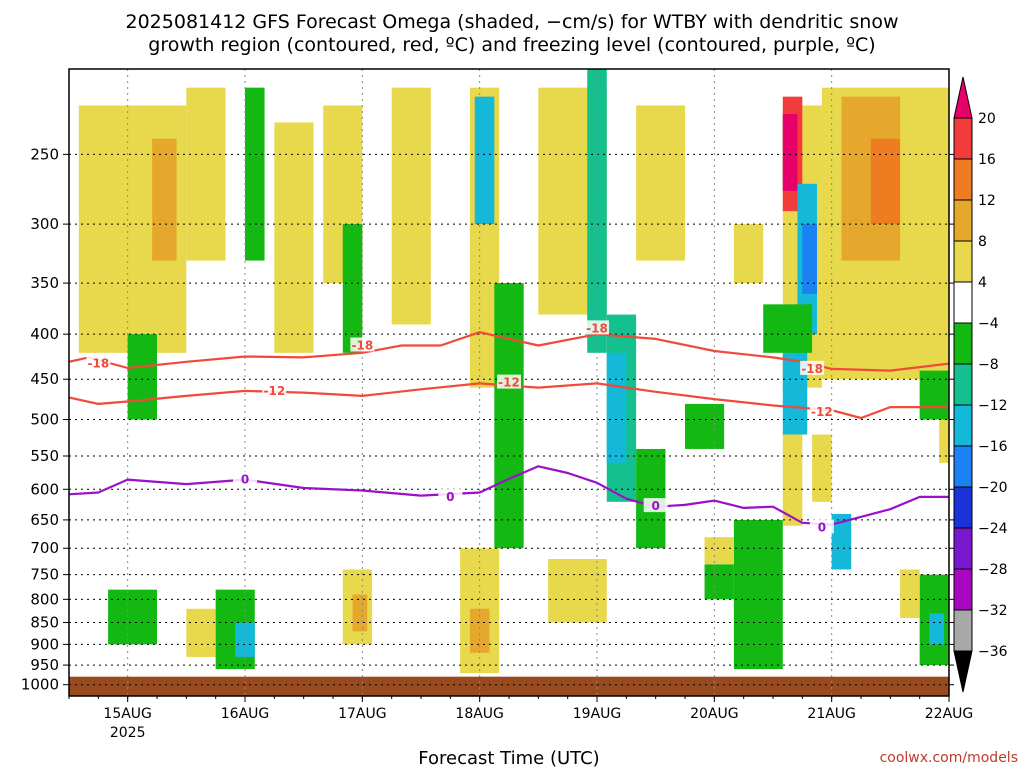 This screenshot has width=1024, height=772. What do you see at coordinates (993, 447) in the screenshot?
I see `colorbar-level-label: −16` at bounding box center [993, 447].